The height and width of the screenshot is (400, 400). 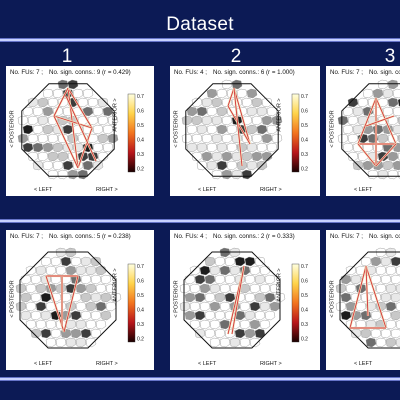 What do you see at coordinates (131, 133) in the screenshot?
I see `colorbar` at bounding box center [131, 133].